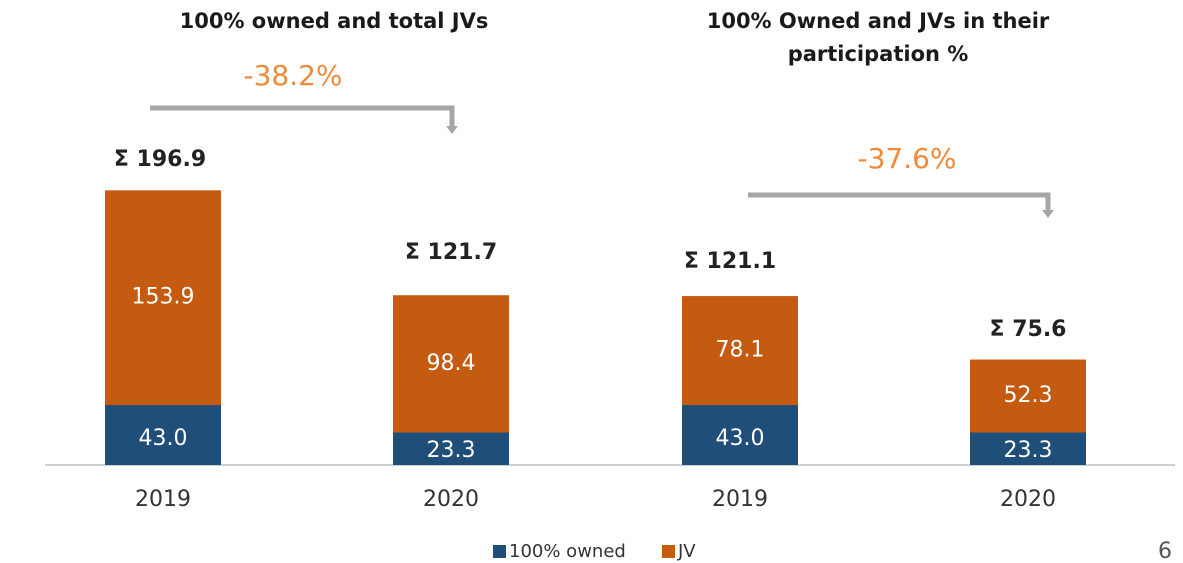 This screenshot has height=563, width=1183. Describe the element at coordinates (160, 159) in the screenshot. I see `total-label: Σ 196.9` at that location.